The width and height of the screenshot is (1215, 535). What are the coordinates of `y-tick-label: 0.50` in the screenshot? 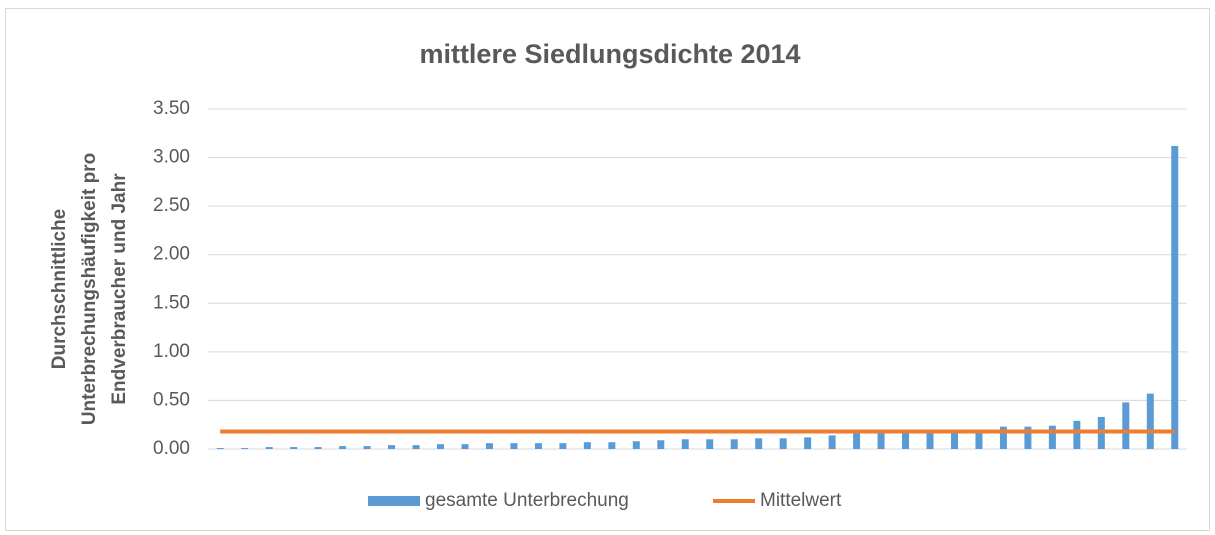 It's located at (171, 399).